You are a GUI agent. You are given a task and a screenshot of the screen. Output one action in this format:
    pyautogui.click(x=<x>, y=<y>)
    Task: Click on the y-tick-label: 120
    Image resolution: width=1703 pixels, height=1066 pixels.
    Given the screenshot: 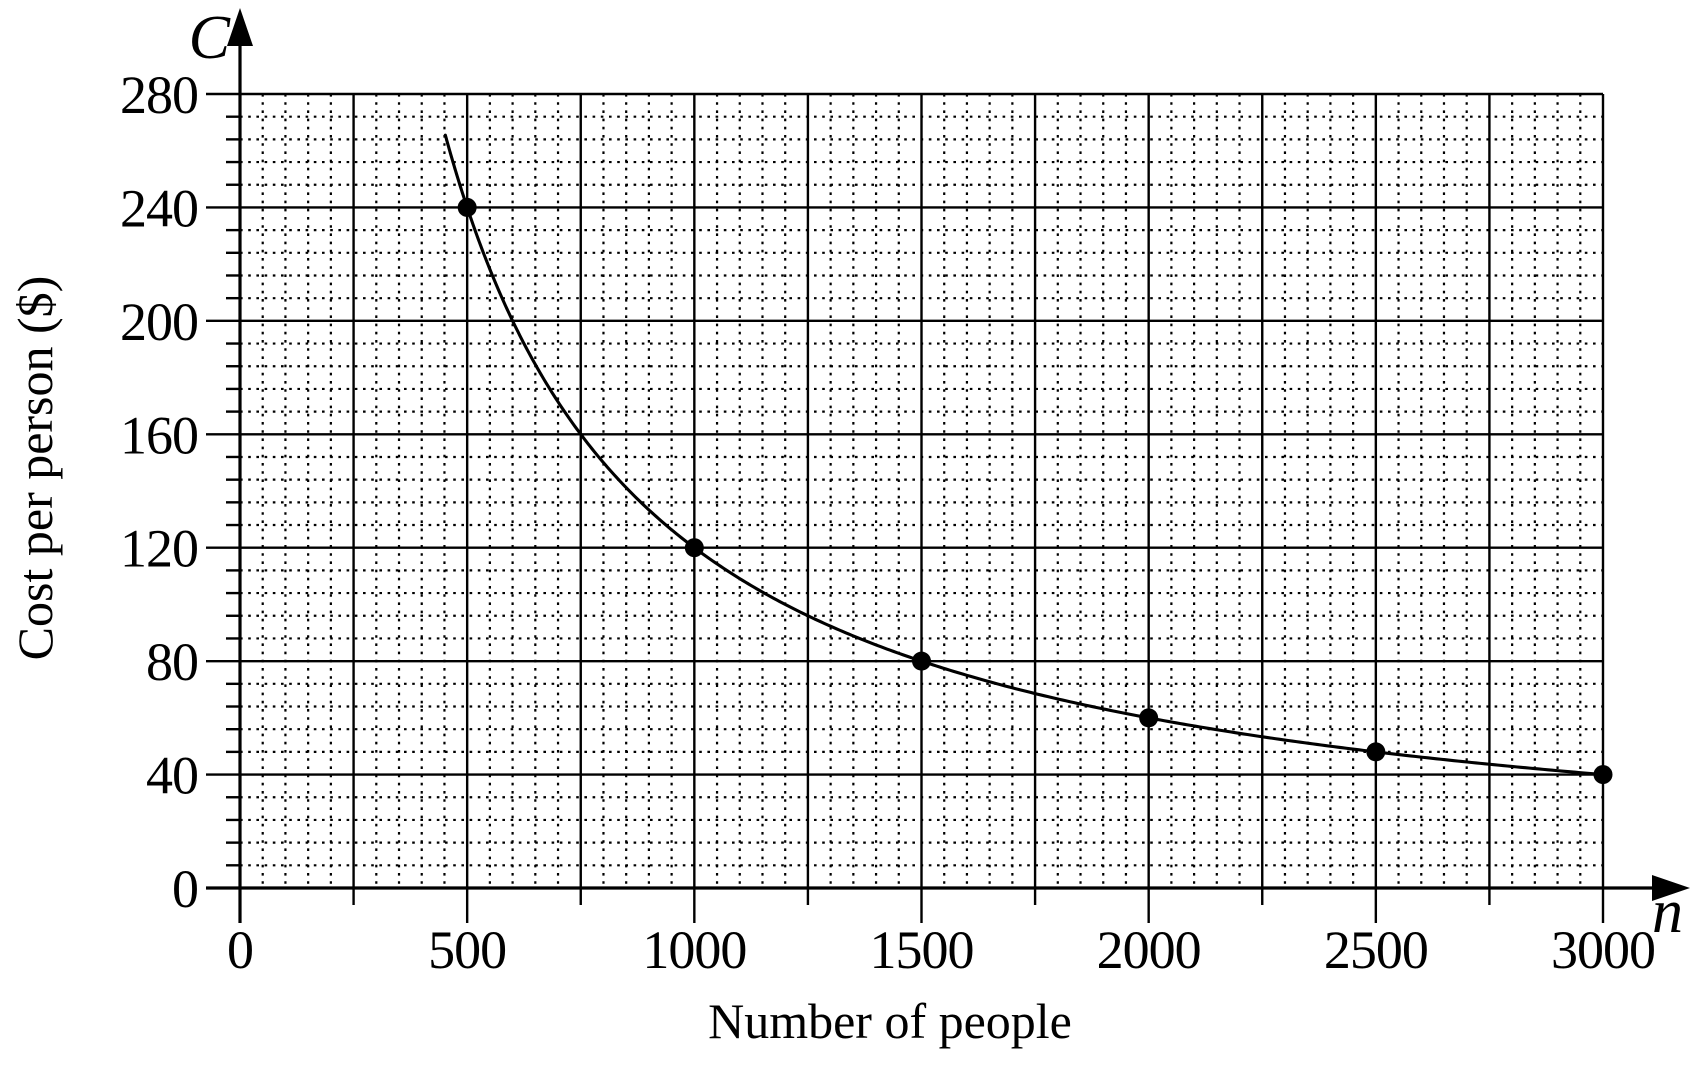 What is the action you would take?
    pyautogui.click(x=159, y=549)
    